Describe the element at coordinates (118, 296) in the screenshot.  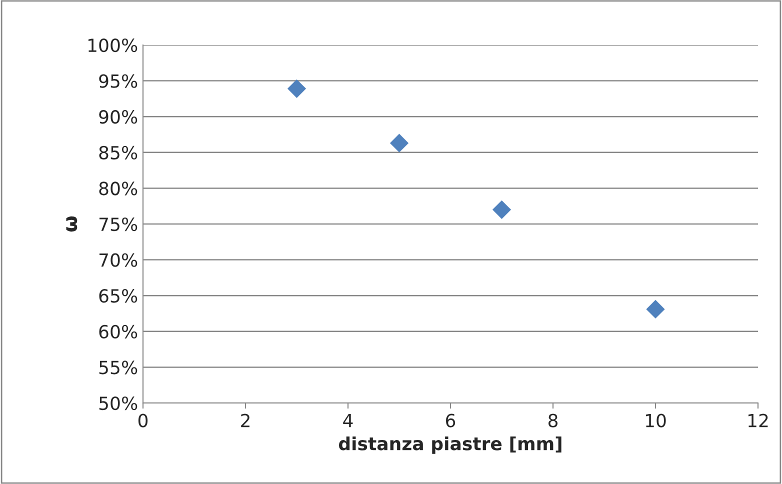
I see `y-tick-label: 65%` at that location.